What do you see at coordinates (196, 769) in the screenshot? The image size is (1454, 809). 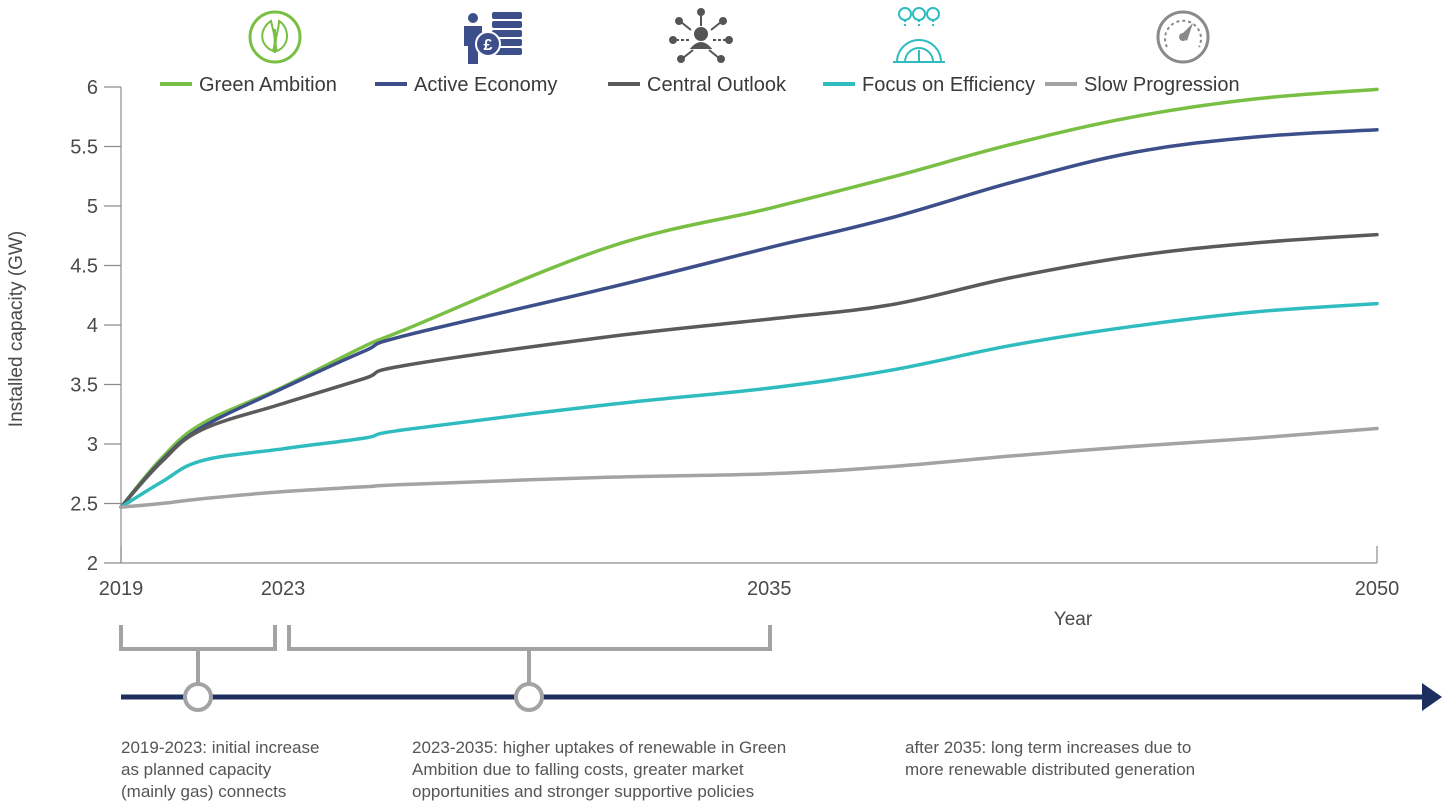 I see `timeline-note-1-line: as planned capacity` at bounding box center [196, 769].